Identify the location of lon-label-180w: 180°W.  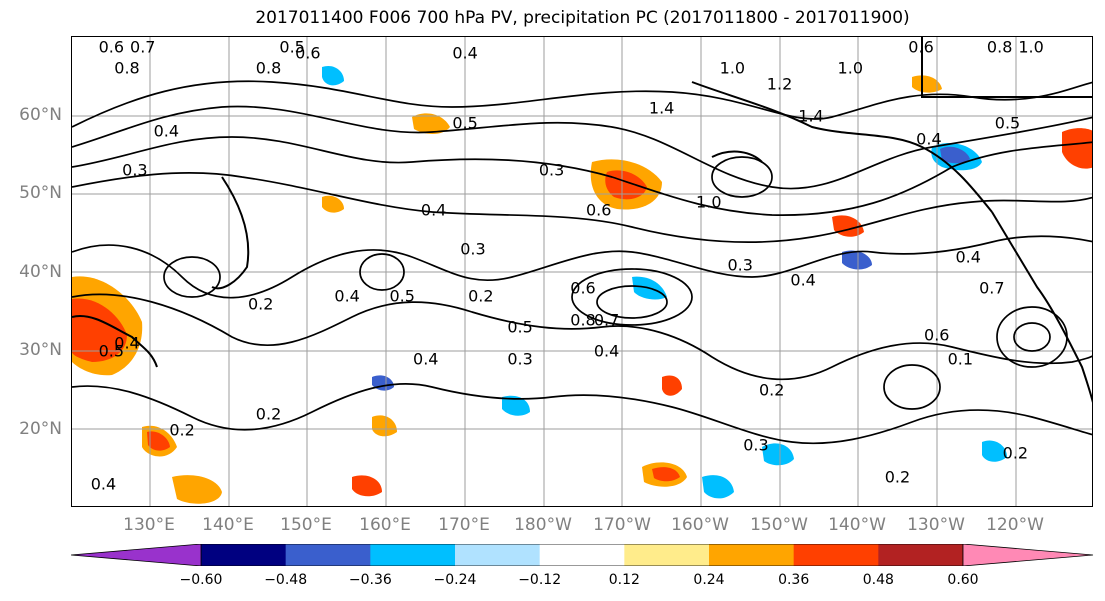
(543, 525).